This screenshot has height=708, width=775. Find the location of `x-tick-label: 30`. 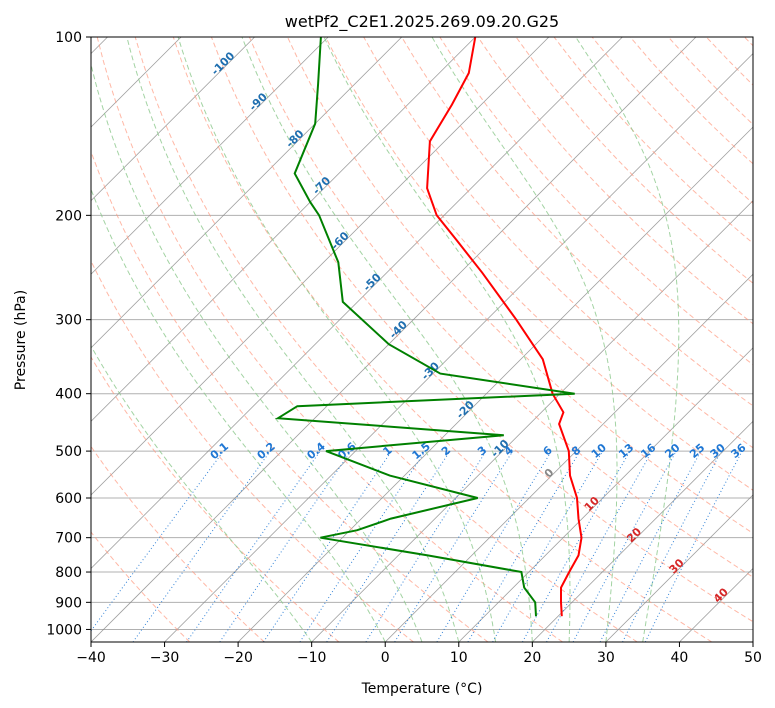

x-tick-label: 30 is located at coordinates (606, 658).